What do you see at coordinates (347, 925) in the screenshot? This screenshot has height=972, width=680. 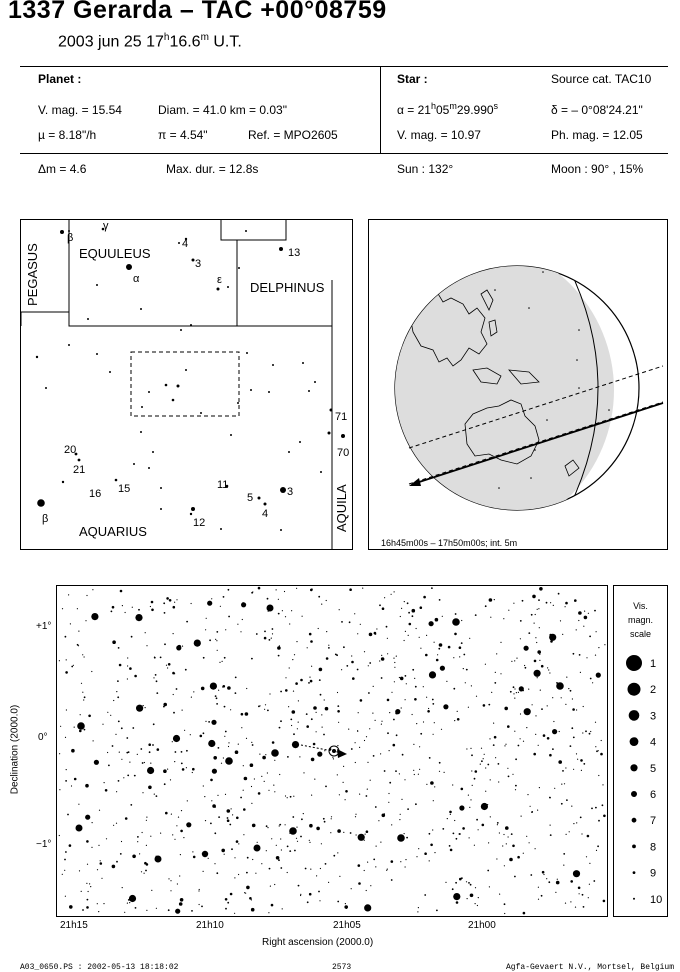 I see `xtick-21h05: 21h05` at bounding box center [347, 925].